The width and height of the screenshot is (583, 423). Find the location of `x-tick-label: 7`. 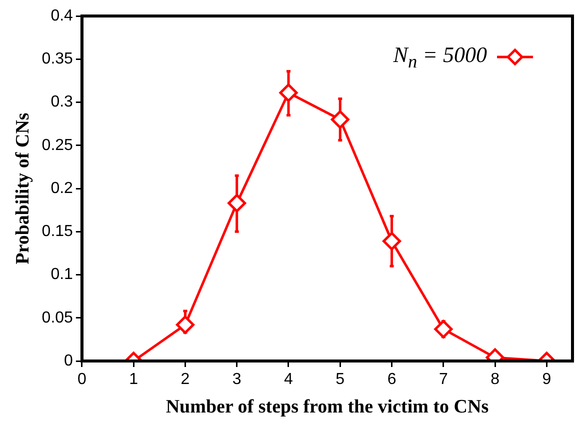

x-tick-label: 7 is located at coordinates (443, 379).